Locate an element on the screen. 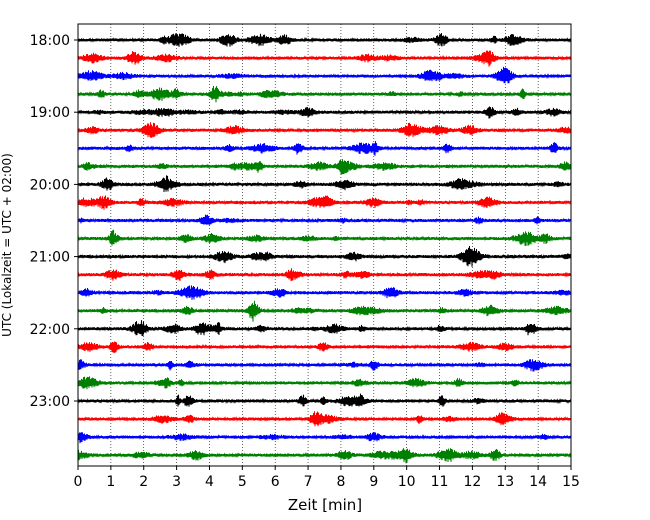  y-tick-label-2200: 22:00 is located at coordinates (50, 330).